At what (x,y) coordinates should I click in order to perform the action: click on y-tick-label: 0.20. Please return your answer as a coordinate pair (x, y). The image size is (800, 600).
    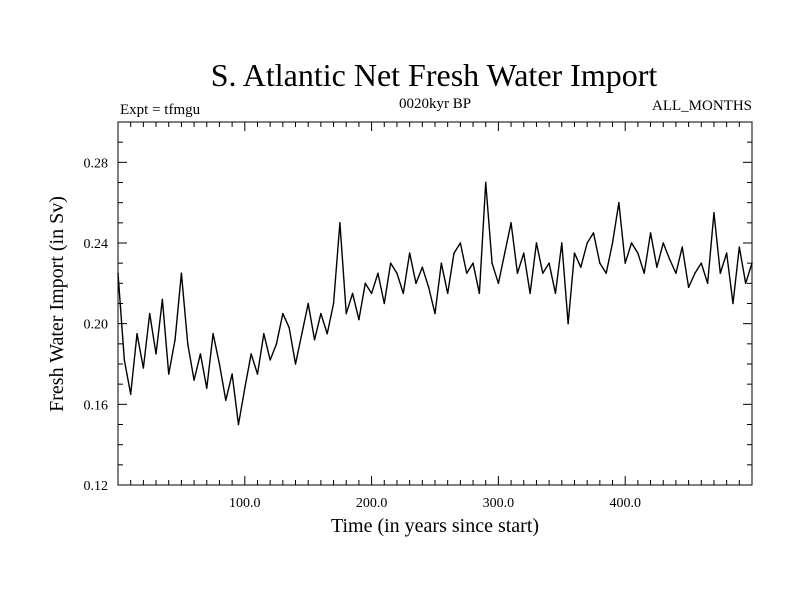
    Looking at the image, I should click on (96, 325).